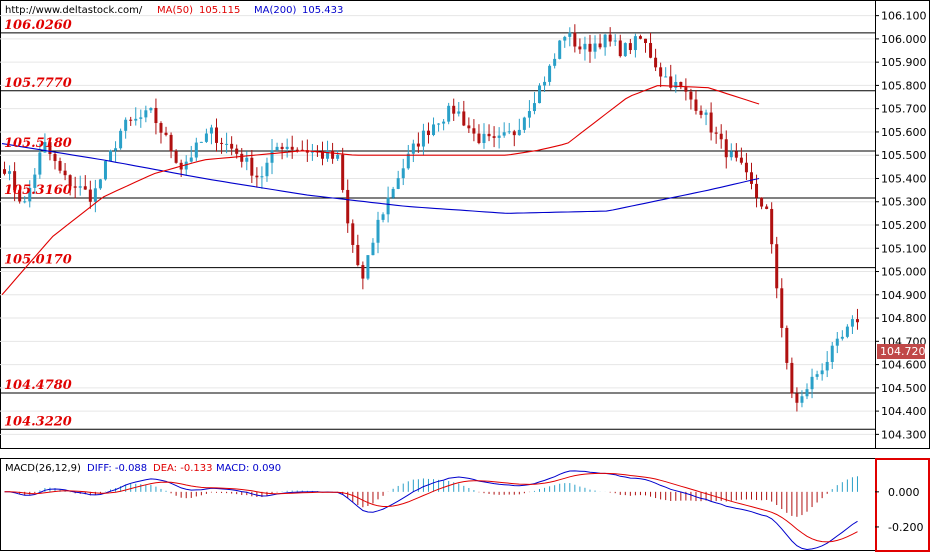  What do you see at coordinates (904, 365) in the screenshot?
I see `price-tick-label: 104.600` at bounding box center [904, 365].